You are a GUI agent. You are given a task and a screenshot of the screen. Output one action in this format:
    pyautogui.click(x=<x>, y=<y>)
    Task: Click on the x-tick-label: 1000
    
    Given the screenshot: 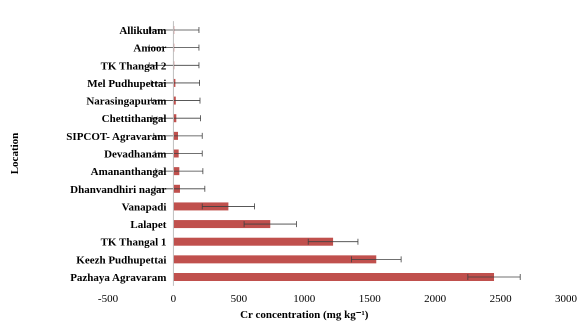 What is the action you would take?
    pyautogui.click(x=304, y=299)
    